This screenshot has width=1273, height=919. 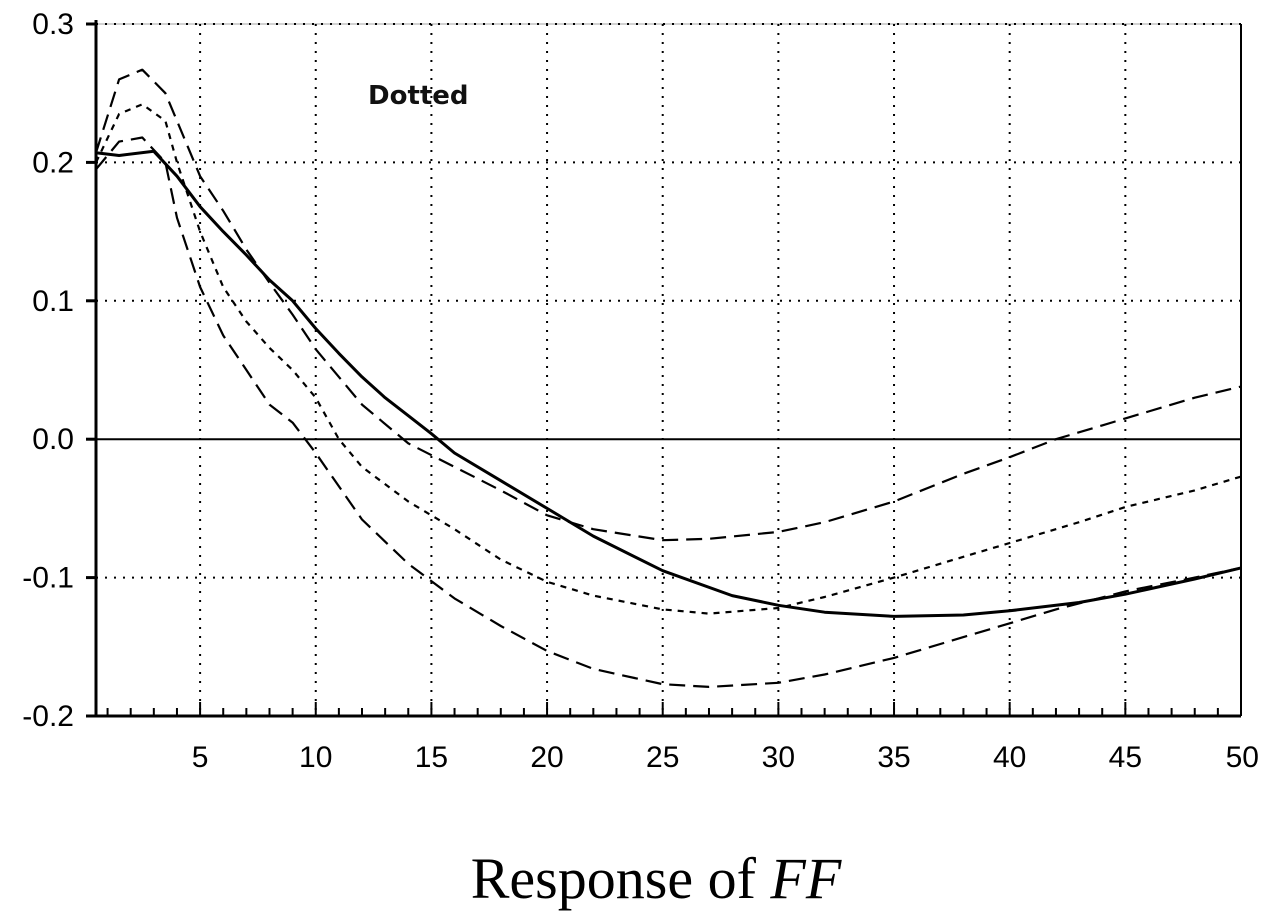 I want to click on x-tick-label: 15, so click(x=431, y=757).